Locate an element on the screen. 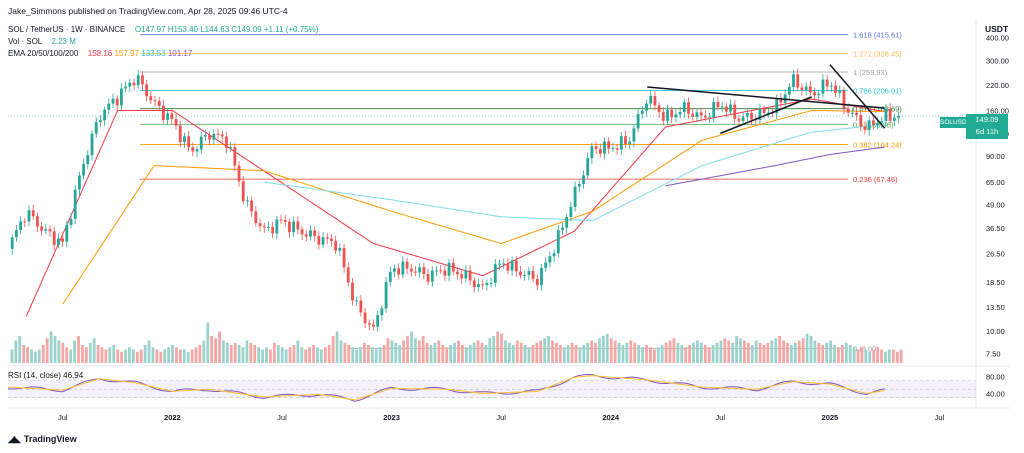 Image resolution: width=1024 pixels, height=453 pixels. price-tick-label: 300.00 is located at coordinates (997, 61).